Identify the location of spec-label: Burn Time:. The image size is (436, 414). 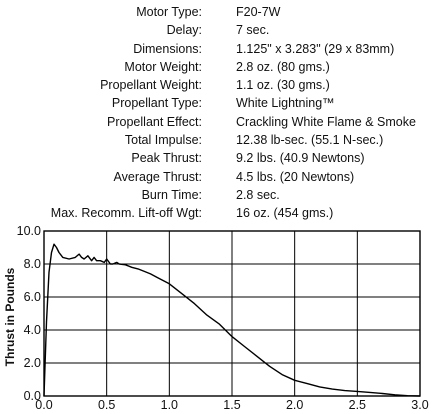
(171, 194).